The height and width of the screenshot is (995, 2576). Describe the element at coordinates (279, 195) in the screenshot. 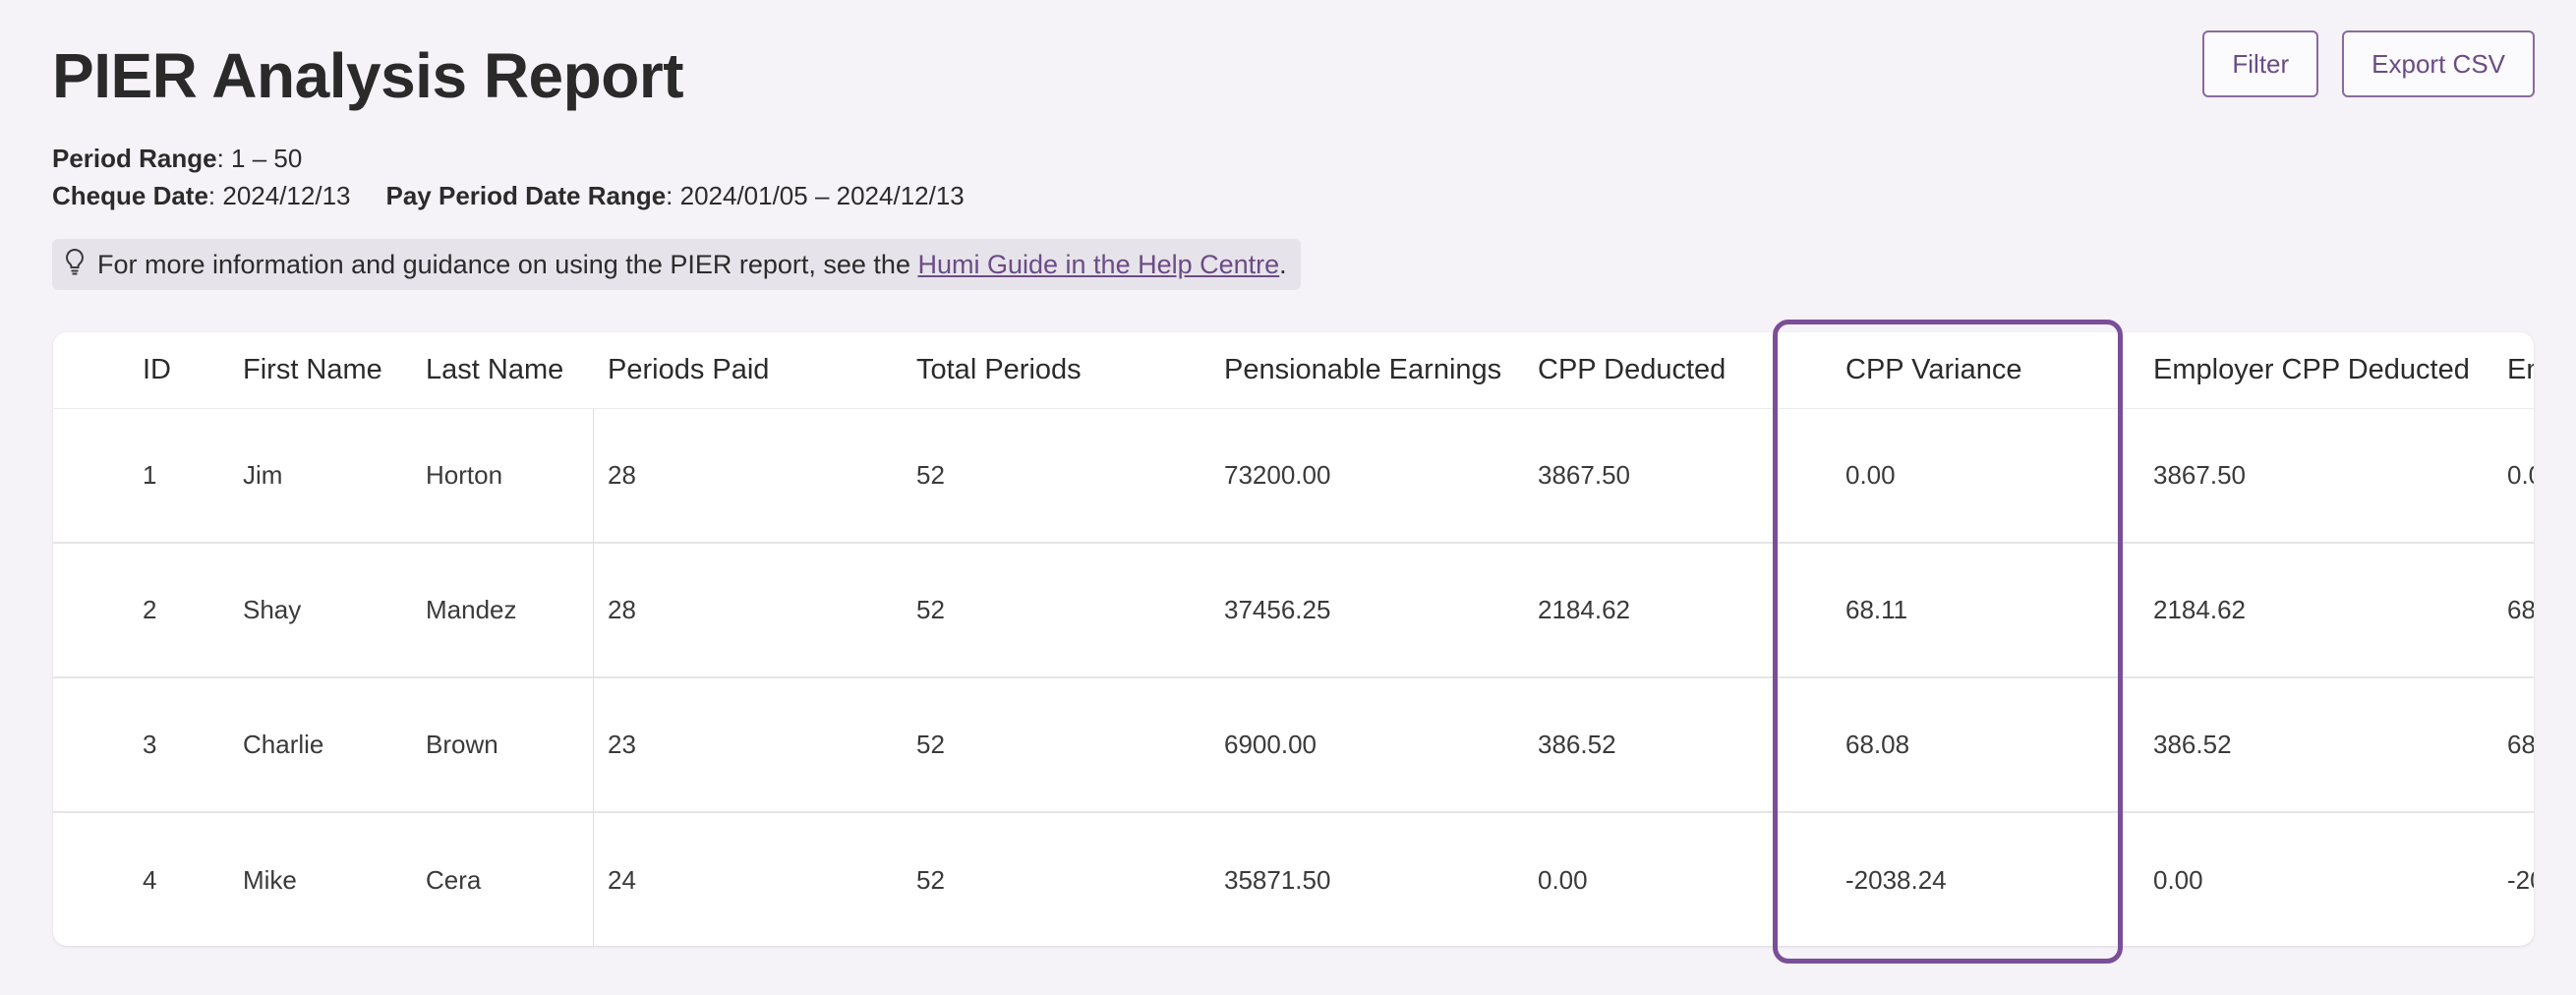

I see `cheque-date-value: : 2024/12/13` at that location.